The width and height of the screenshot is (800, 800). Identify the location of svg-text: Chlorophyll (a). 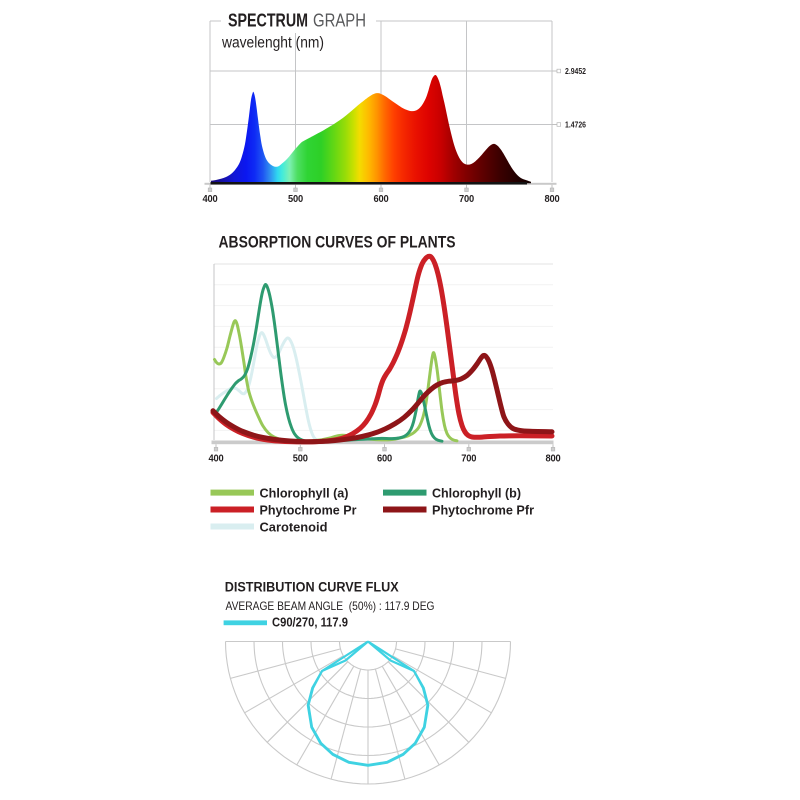
(304, 493).